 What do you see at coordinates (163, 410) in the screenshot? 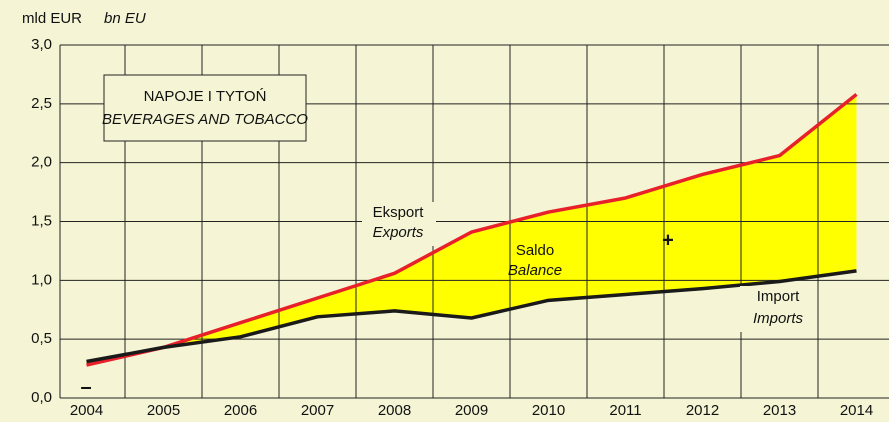
I see `x-tick-label: 2005` at bounding box center [163, 410].